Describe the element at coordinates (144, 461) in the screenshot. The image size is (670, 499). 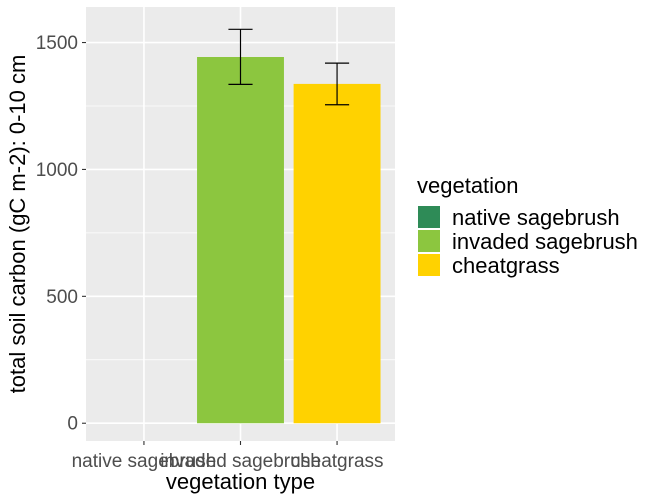
I see `x-tick-label: native sagebrush` at that location.